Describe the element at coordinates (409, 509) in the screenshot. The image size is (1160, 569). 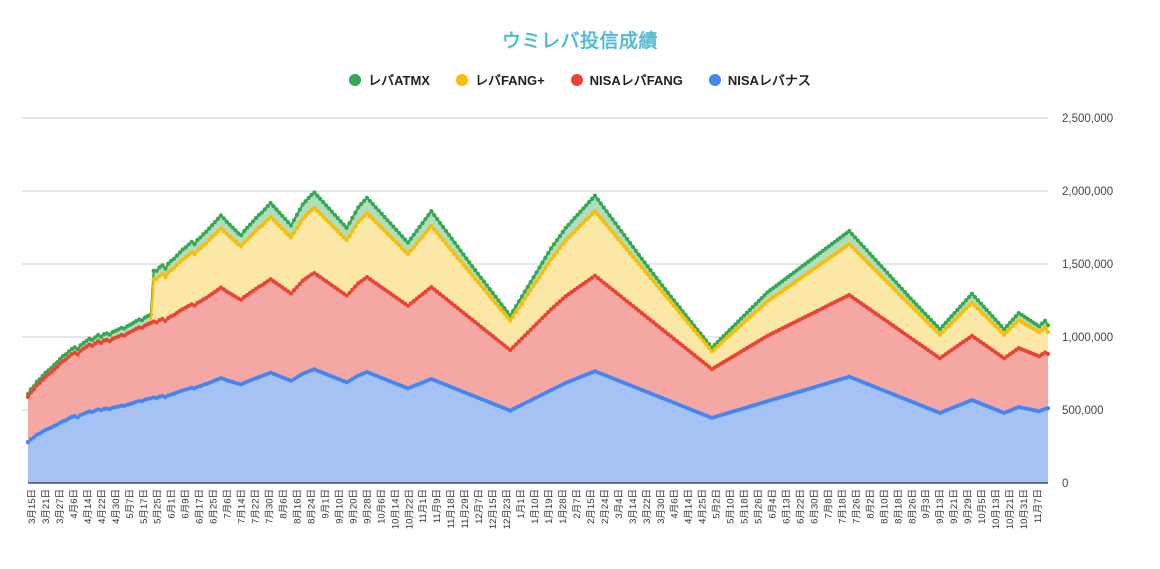
I see `x-axis-tick-label: 10月22日` at that location.